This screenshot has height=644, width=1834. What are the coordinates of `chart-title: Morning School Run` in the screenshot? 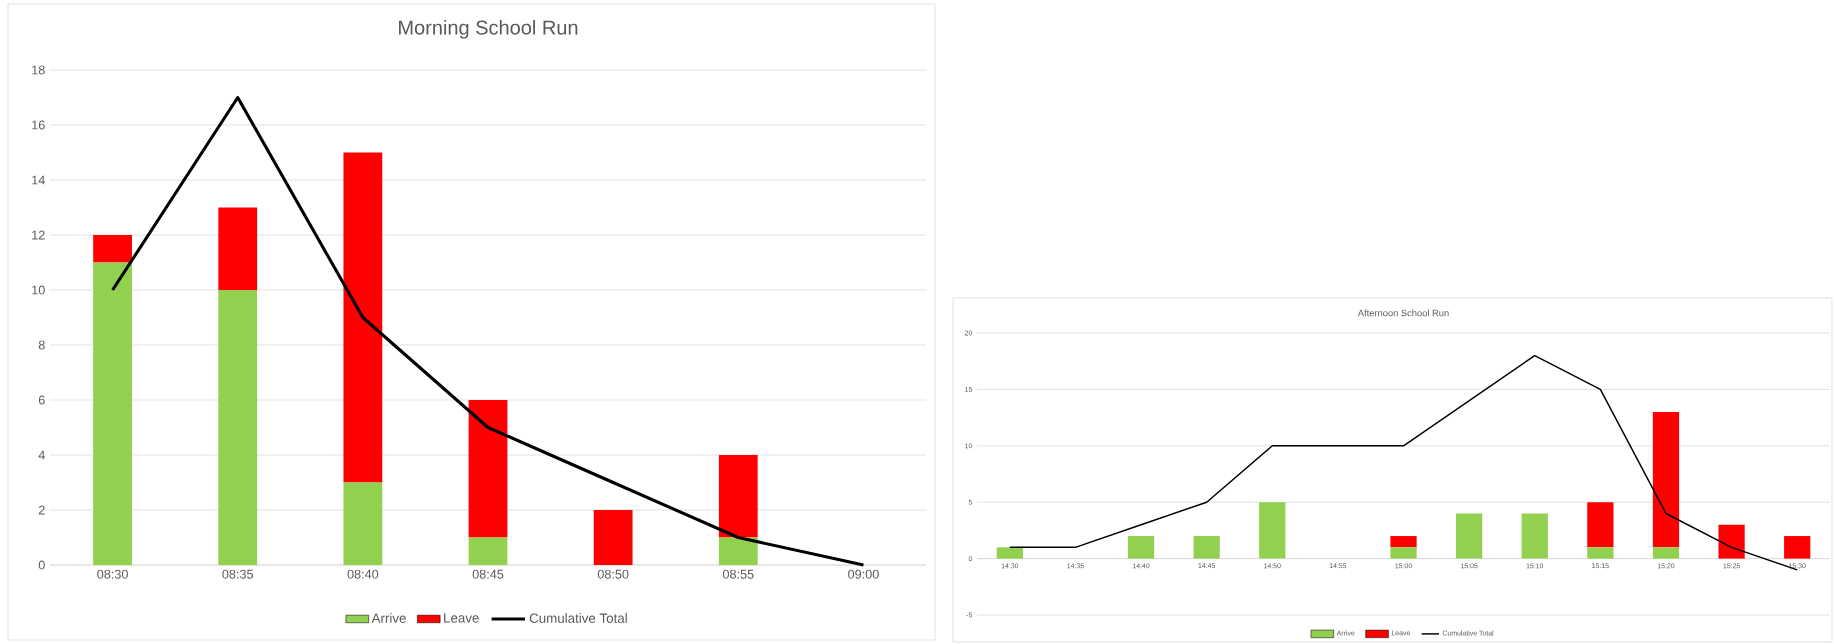 It's located at (488, 29).